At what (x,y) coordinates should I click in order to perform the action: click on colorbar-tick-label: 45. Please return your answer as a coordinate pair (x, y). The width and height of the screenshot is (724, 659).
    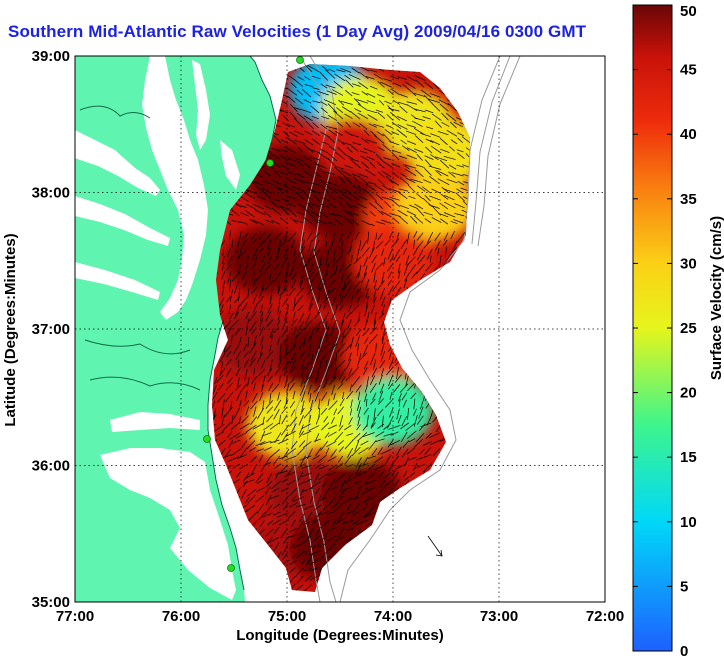
    Looking at the image, I should click on (688, 70).